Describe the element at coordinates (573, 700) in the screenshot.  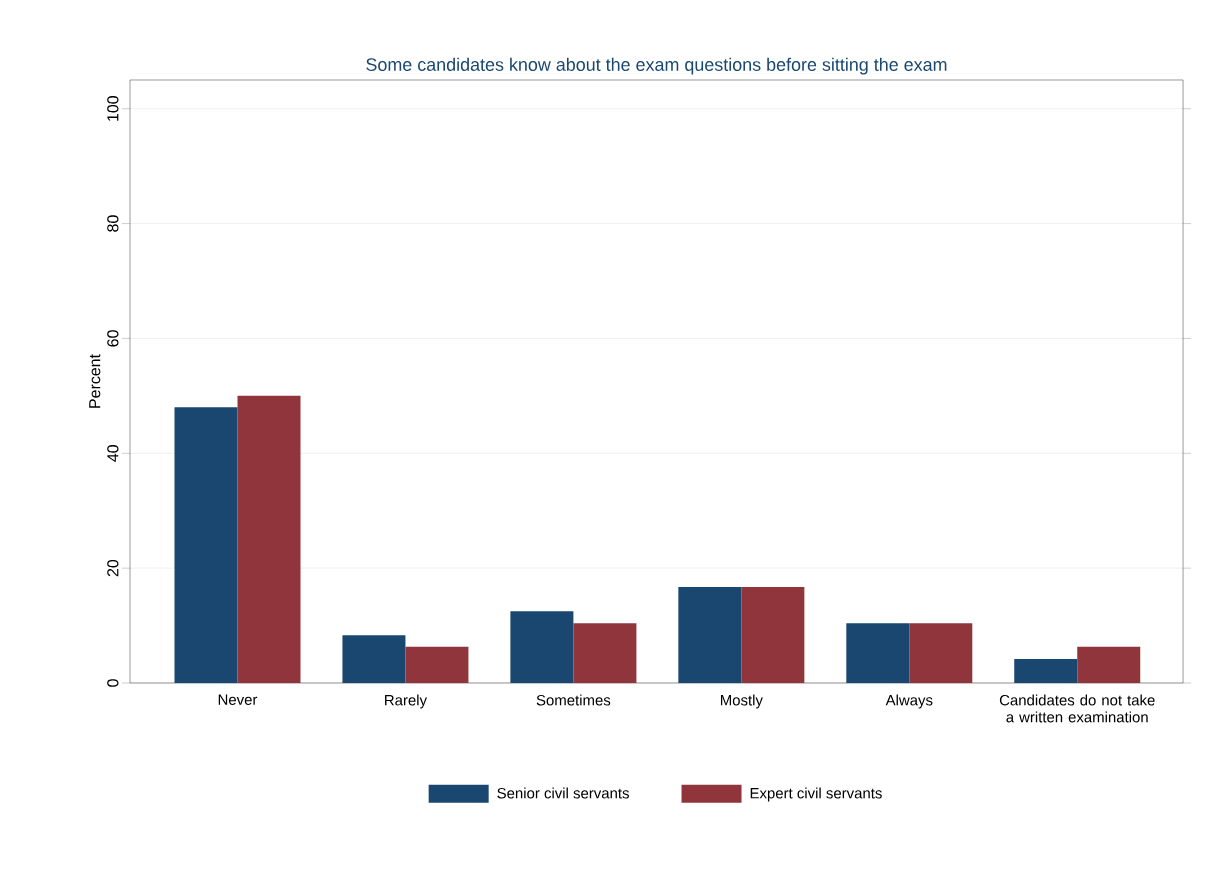
I see `x-tick-label: Sometimes` at that location.